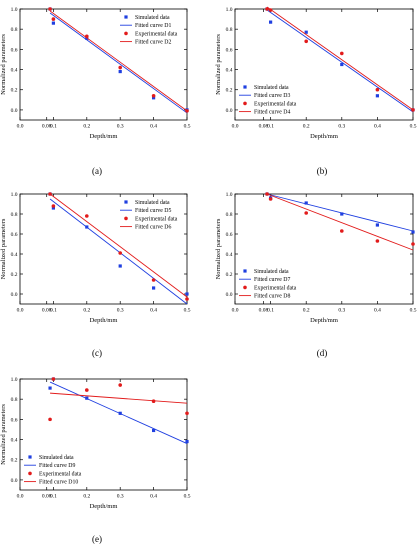 The width and height of the screenshot is (420, 550). What do you see at coordinates (97, 539) in the screenshot?
I see `panel-label: (e)` at bounding box center [97, 539].